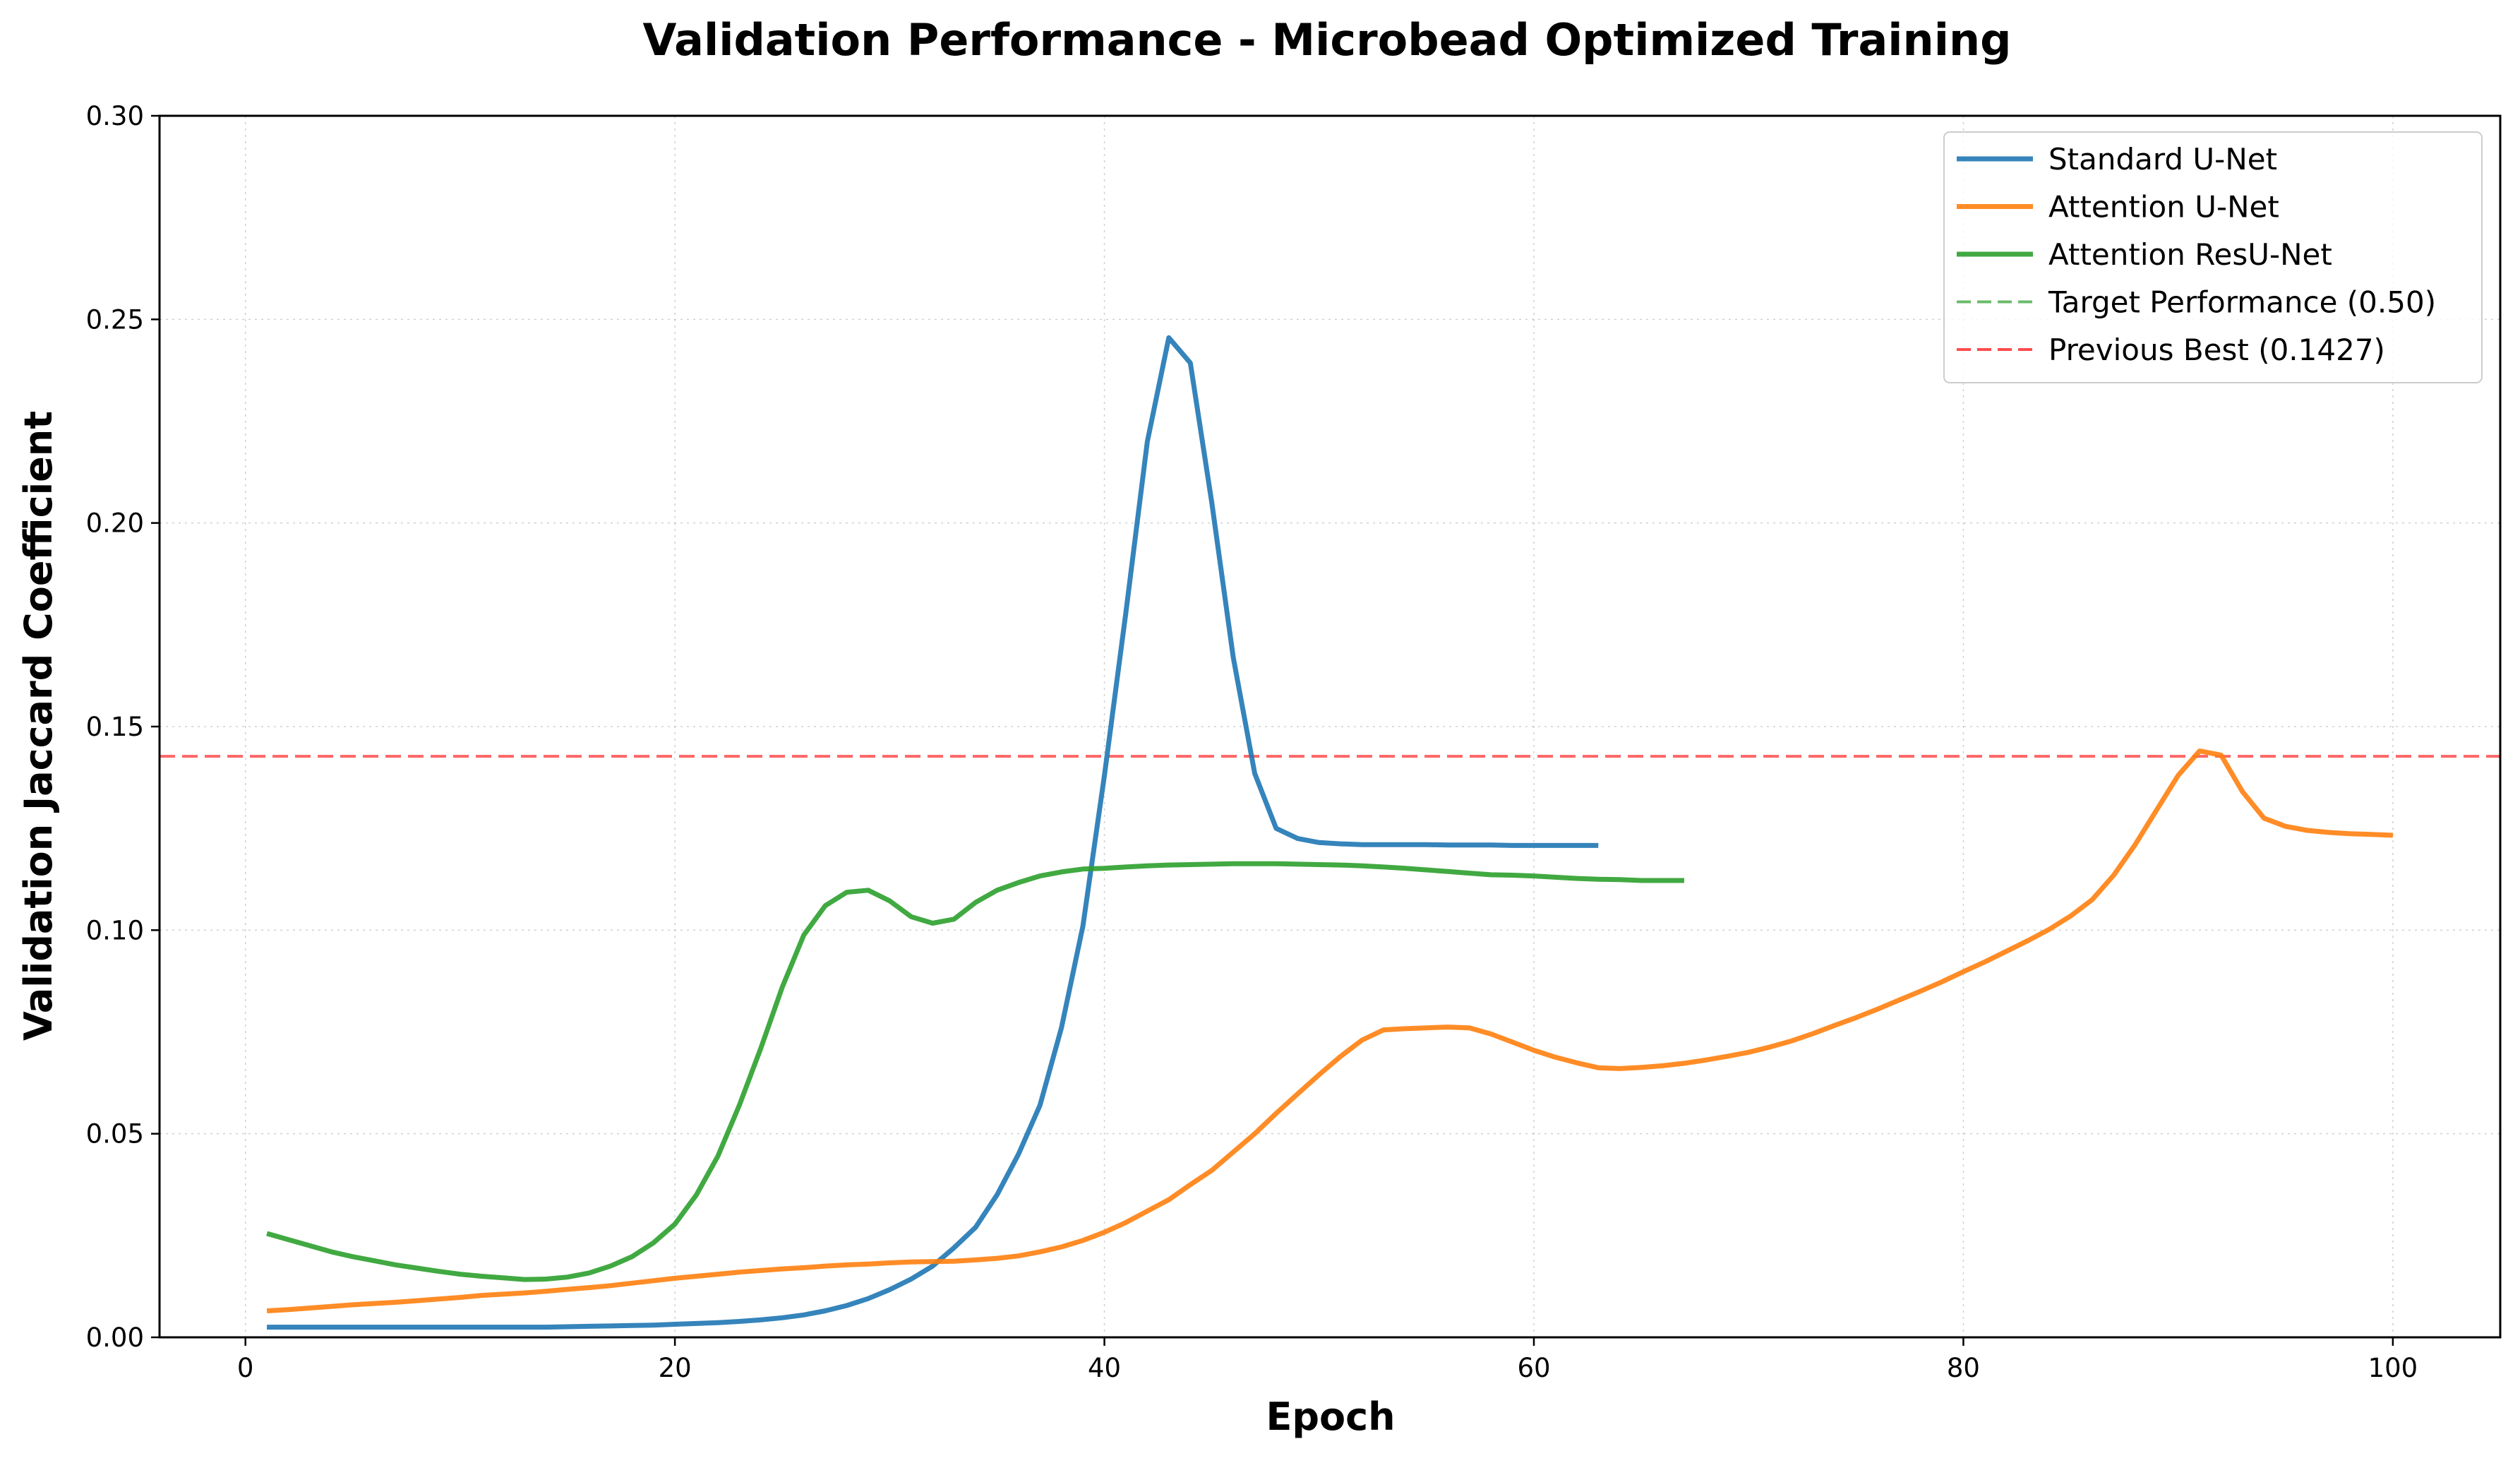 This screenshot has width=2520, height=1463. I want to click on y-tick-label: 0.00, so click(115, 1337).